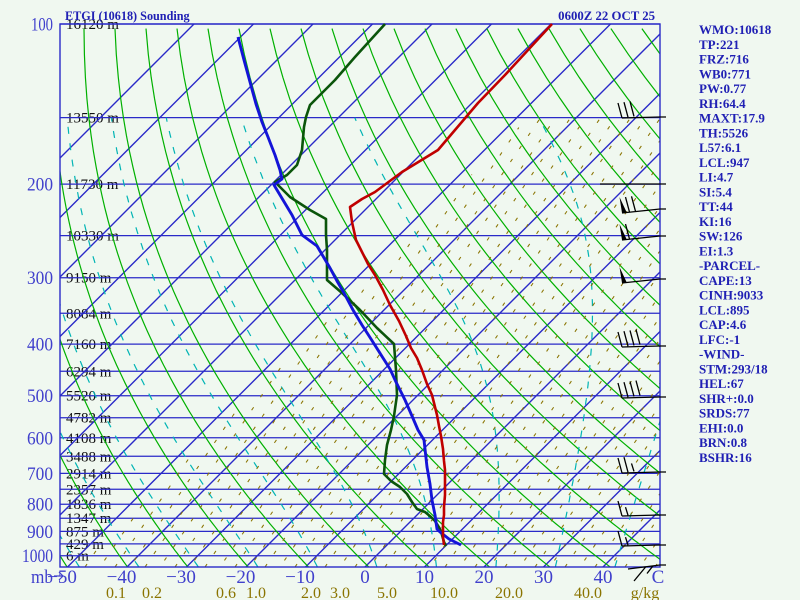 The image size is (800, 600). What do you see at coordinates (721, 236) in the screenshot?
I see `svg-text: SW:126` at bounding box center [721, 236].